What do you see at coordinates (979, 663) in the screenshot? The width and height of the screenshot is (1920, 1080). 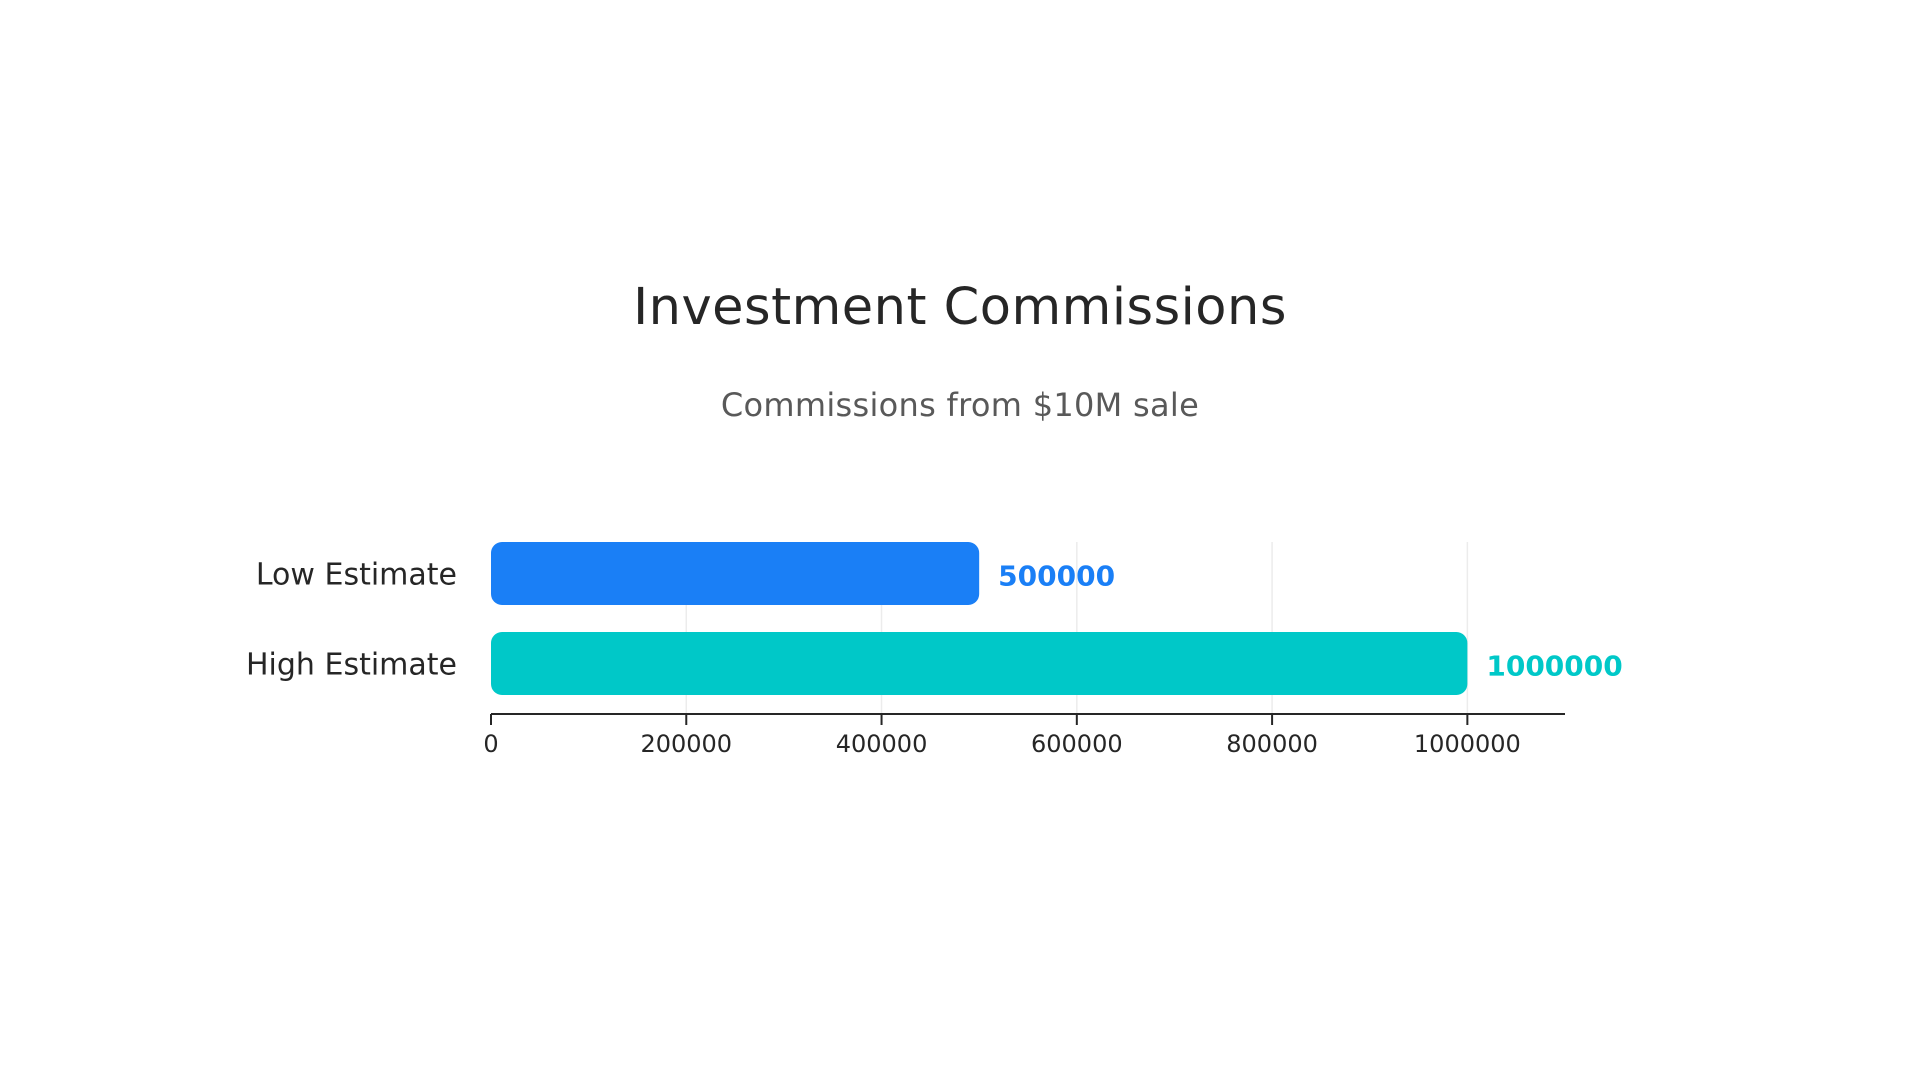 I see `bar-high-estimate` at bounding box center [979, 663].